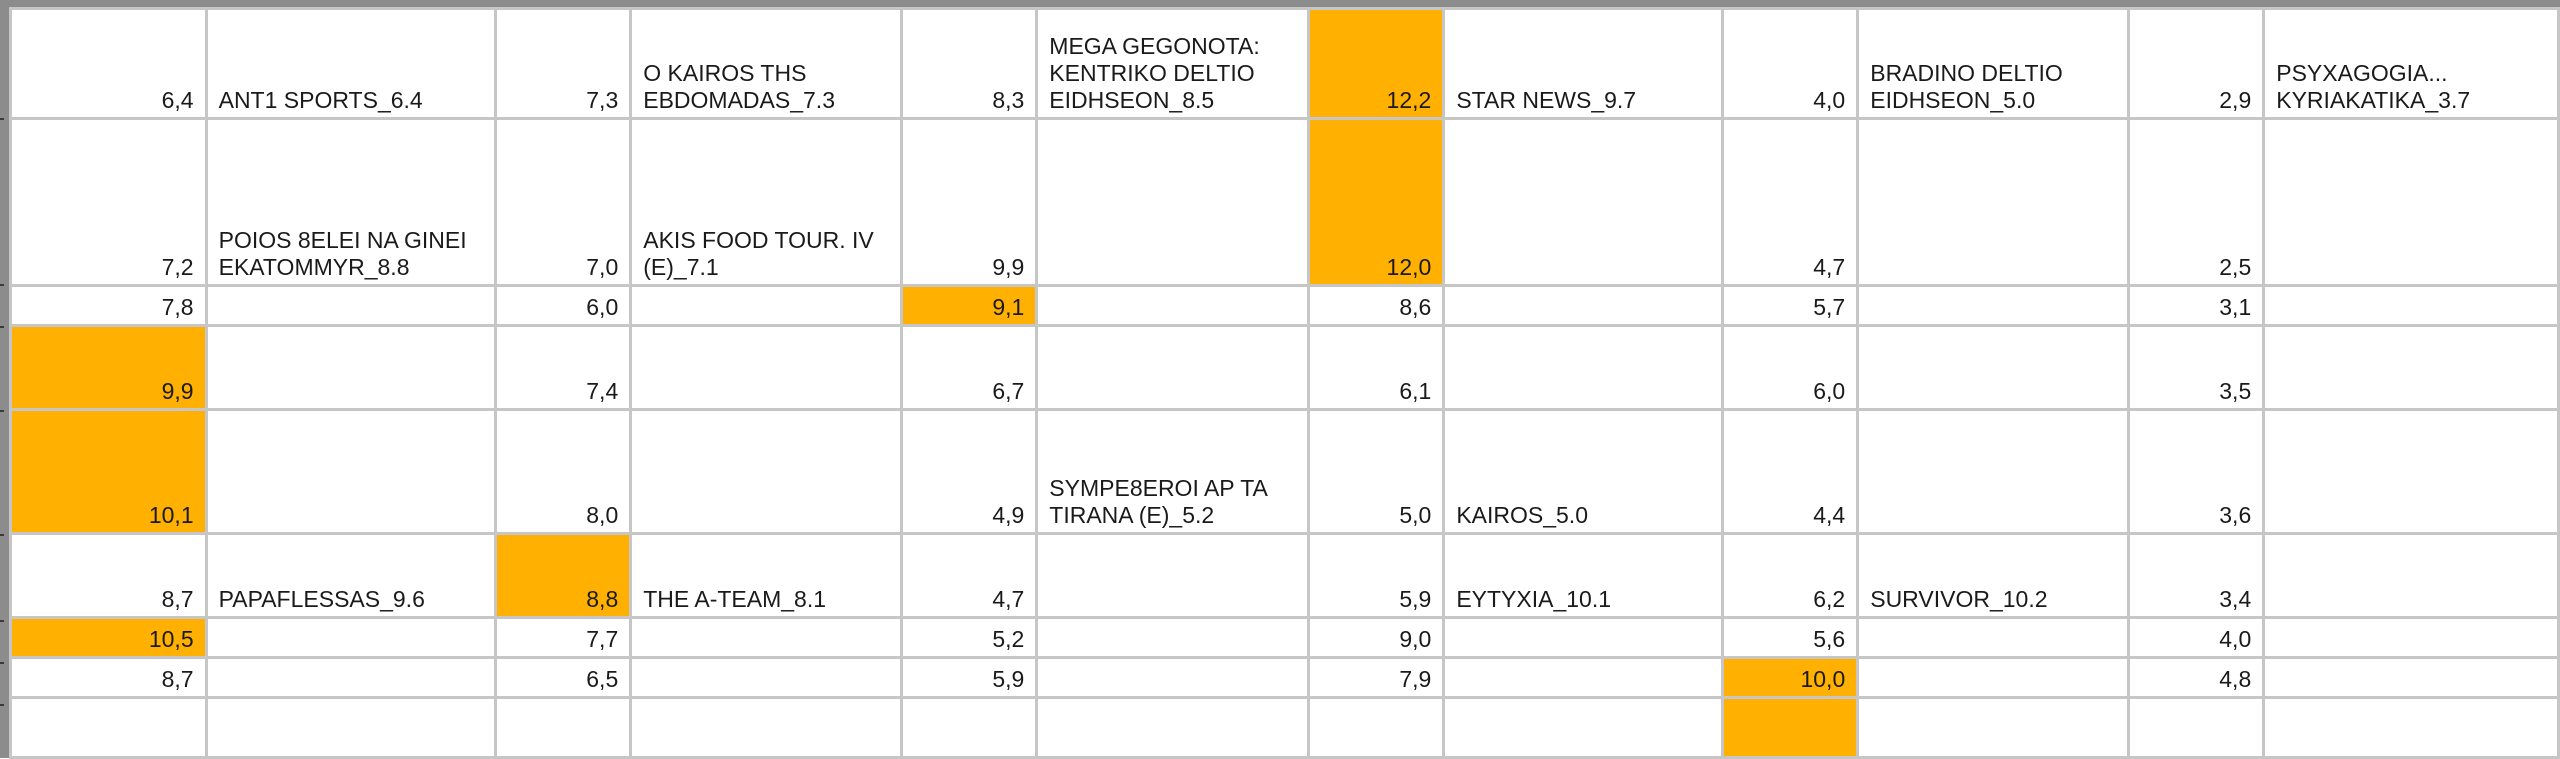 This screenshot has height=759, width=2560. I want to click on program-cell: KAIROS_5.0, so click(1583, 471).